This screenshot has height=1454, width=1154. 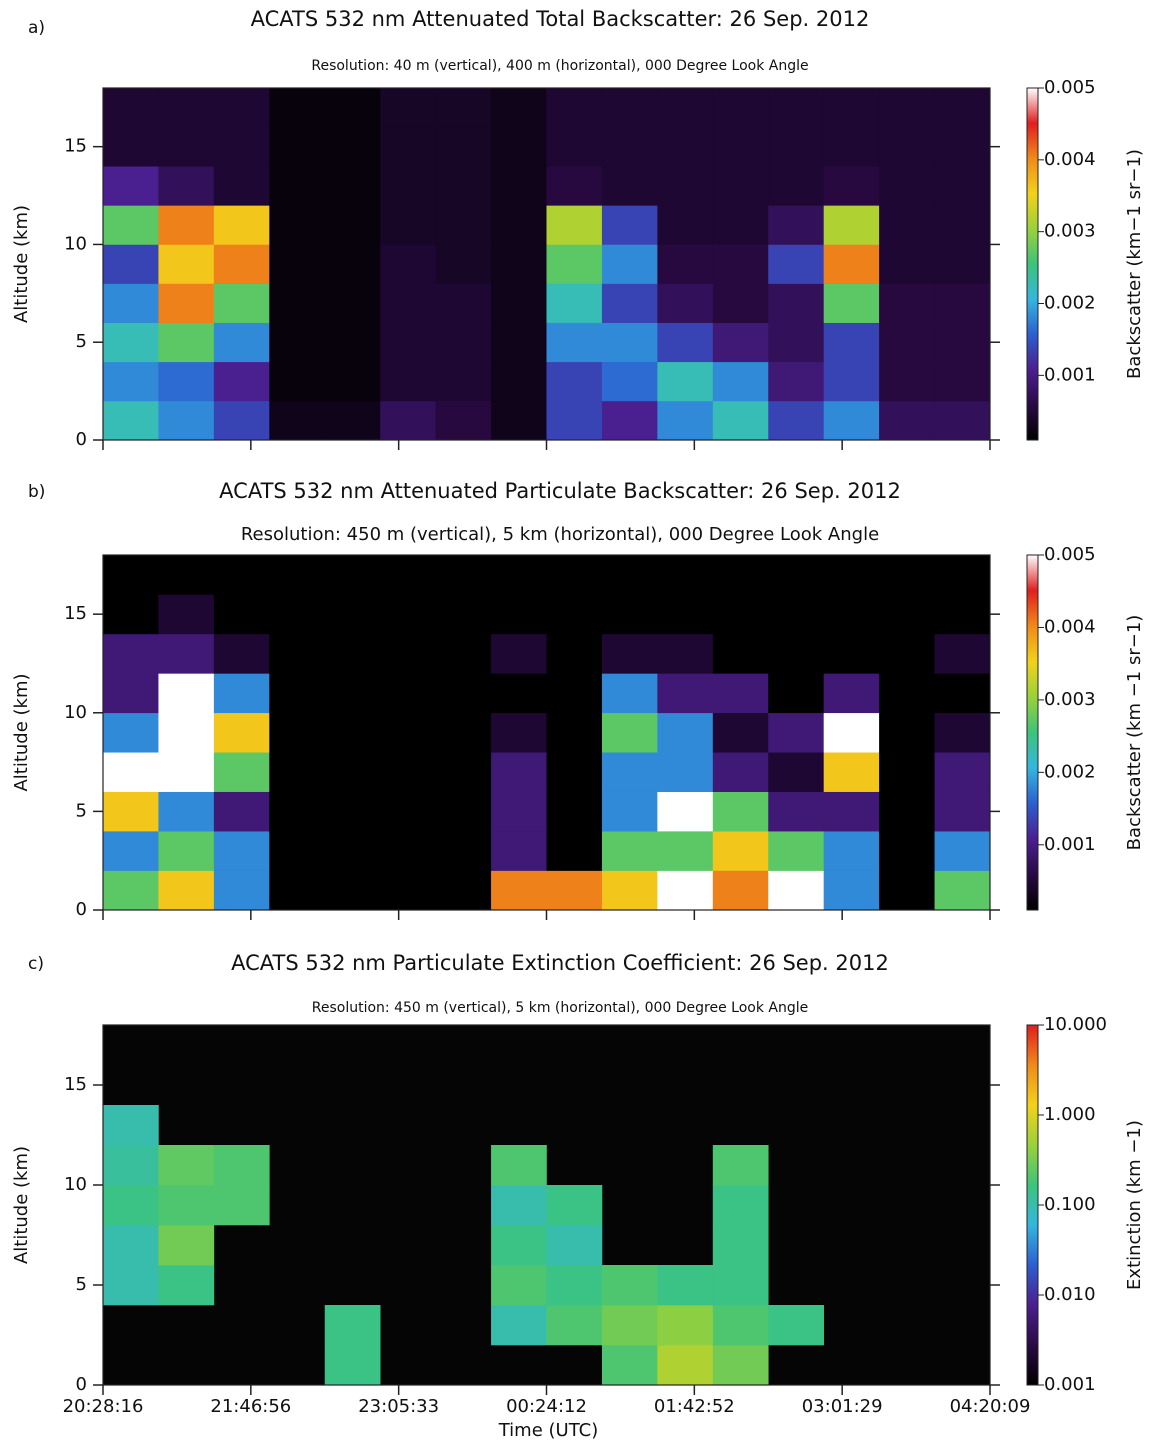 What do you see at coordinates (1070, 374) in the screenshot?
I see `colorbar-tick-label: 0.001` at bounding box center [1070, 374].